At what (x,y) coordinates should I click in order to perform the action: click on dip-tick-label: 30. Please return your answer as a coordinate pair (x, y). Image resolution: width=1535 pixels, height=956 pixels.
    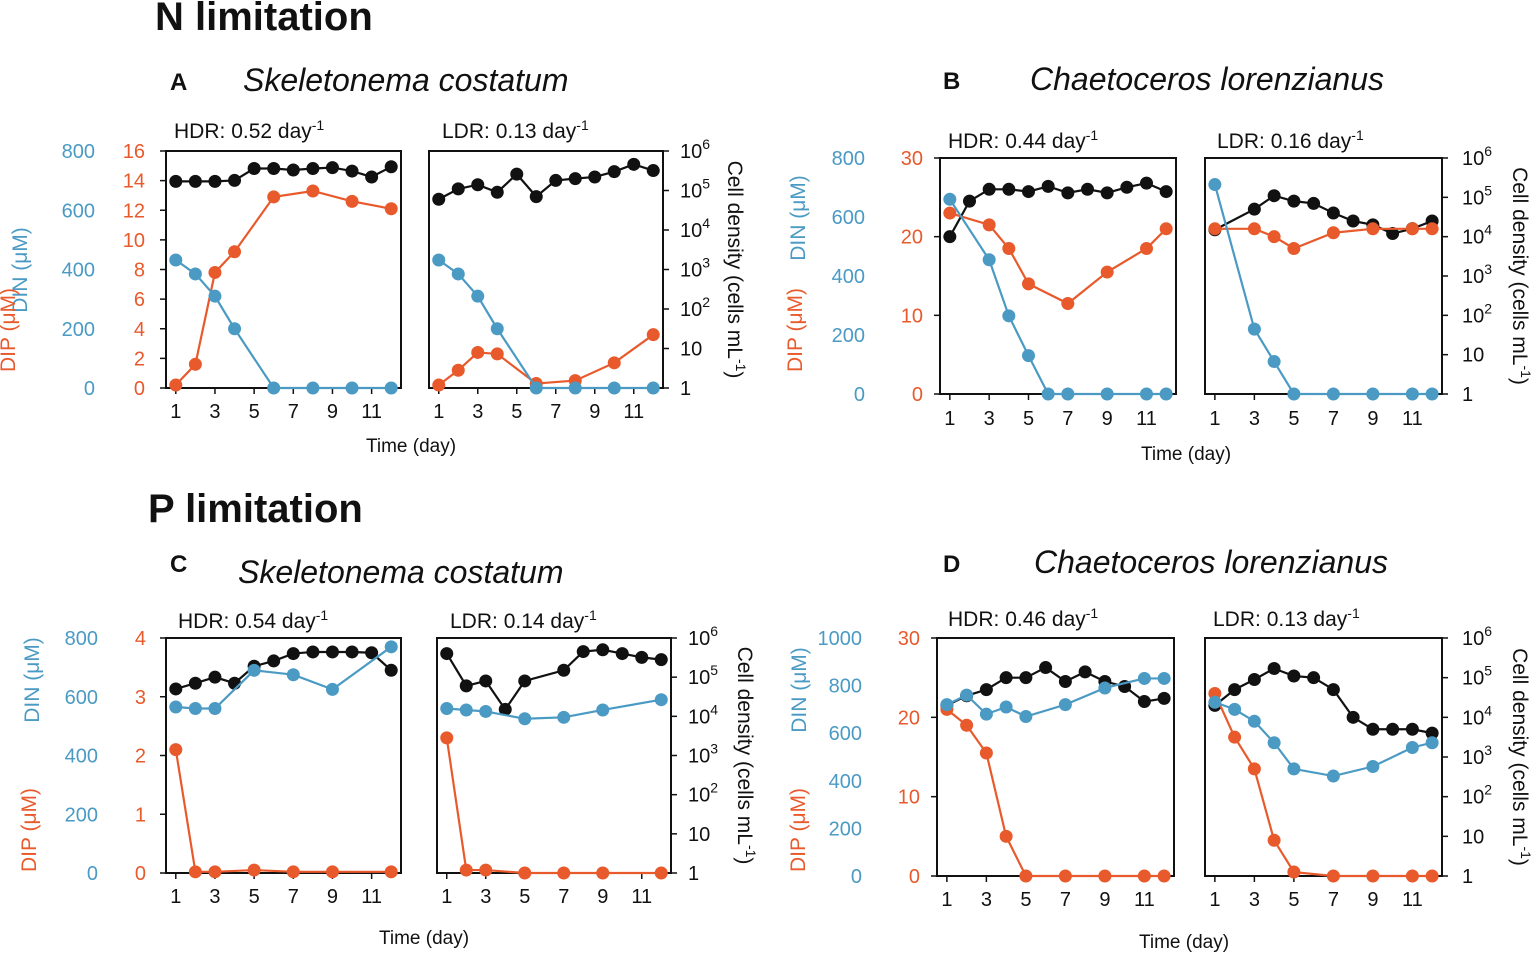
    Looking at the image, I should click on (912, 159).